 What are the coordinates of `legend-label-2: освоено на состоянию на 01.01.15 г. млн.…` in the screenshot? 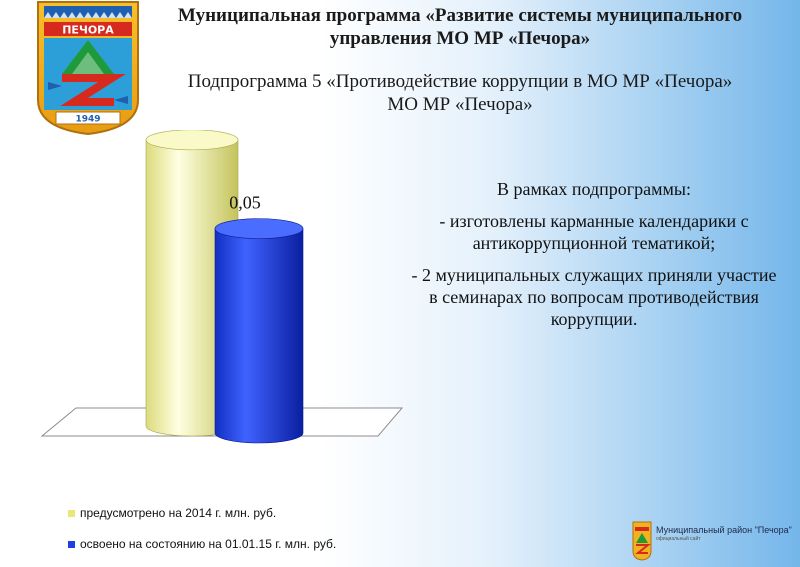 It's located at (208, 544).